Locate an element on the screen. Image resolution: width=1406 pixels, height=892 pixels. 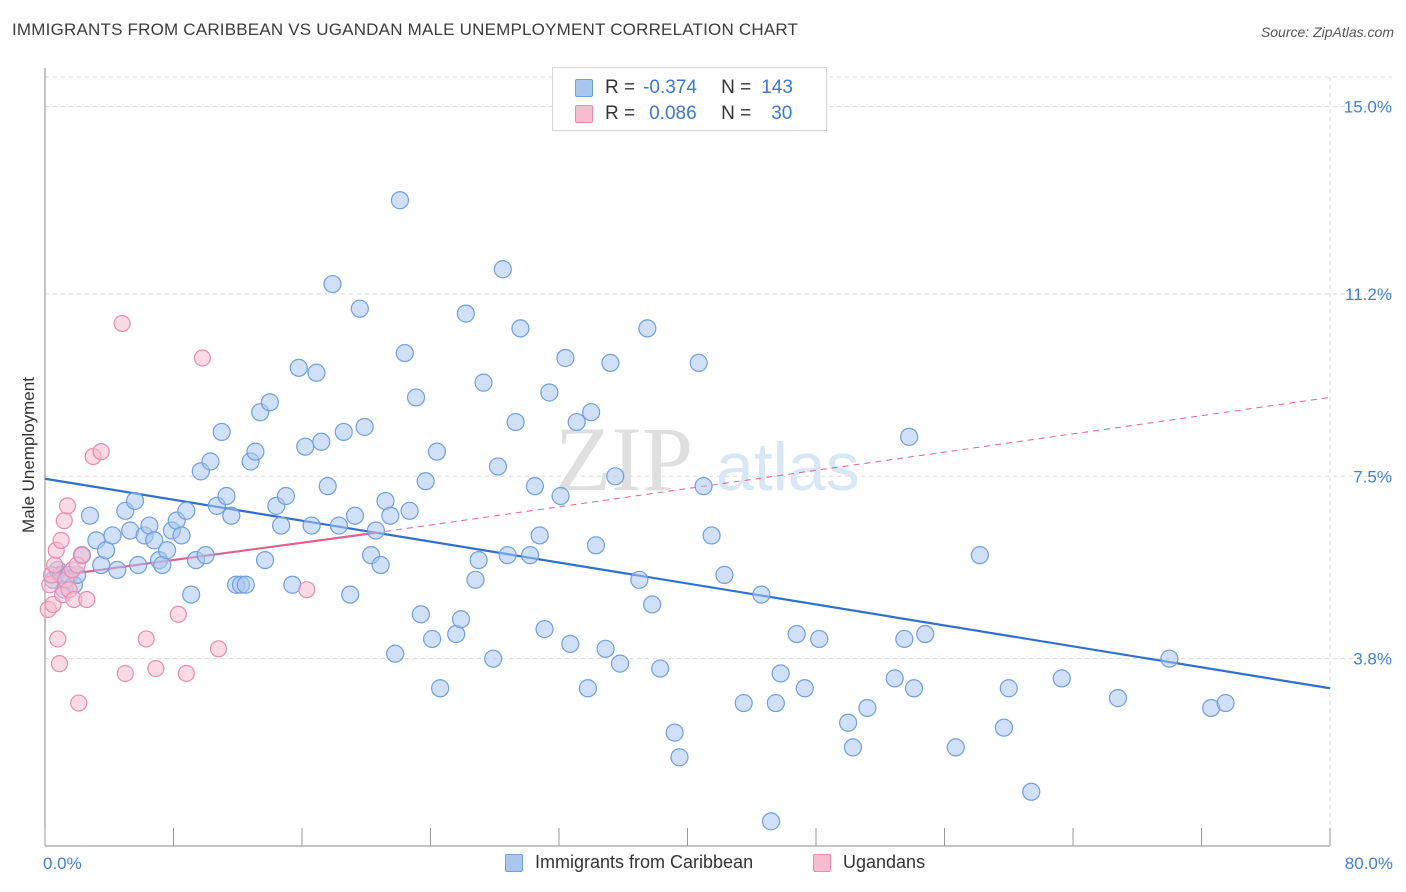
legend-swatch-pink is located at coordinates (584, 114).